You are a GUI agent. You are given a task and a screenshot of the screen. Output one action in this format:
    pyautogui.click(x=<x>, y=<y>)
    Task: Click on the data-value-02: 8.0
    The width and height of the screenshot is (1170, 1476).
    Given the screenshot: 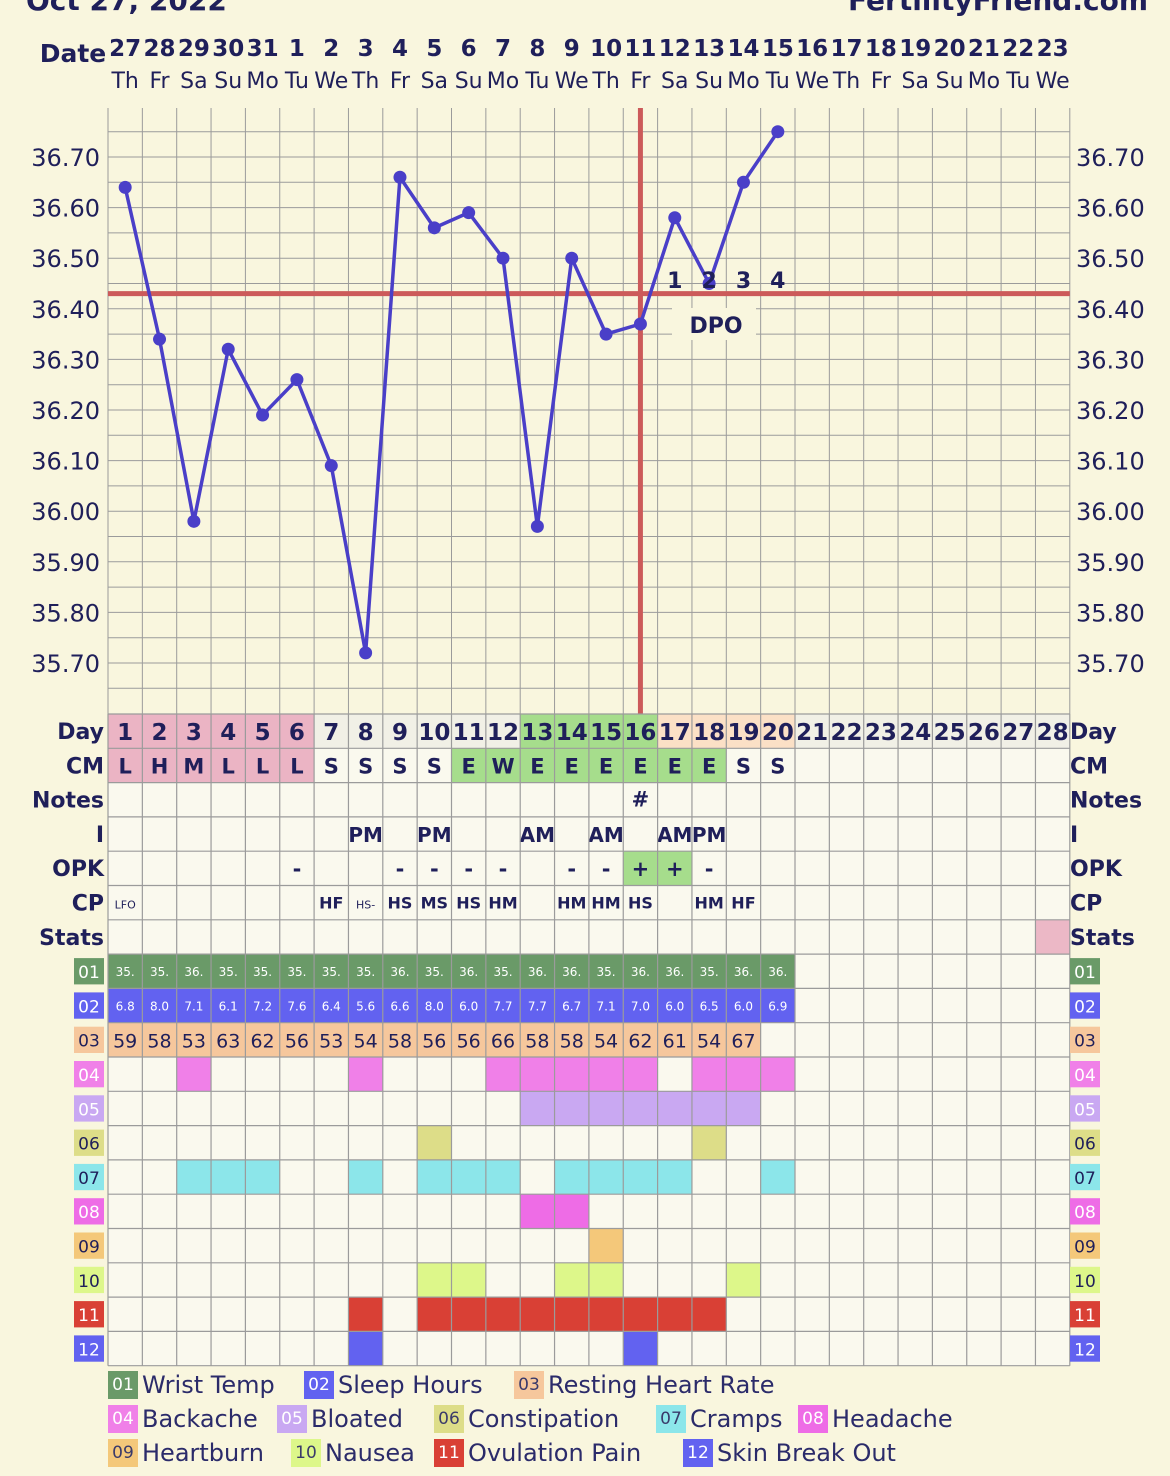 What is the action you would take?
    pyautogui.click(x=159, y=1006)
    